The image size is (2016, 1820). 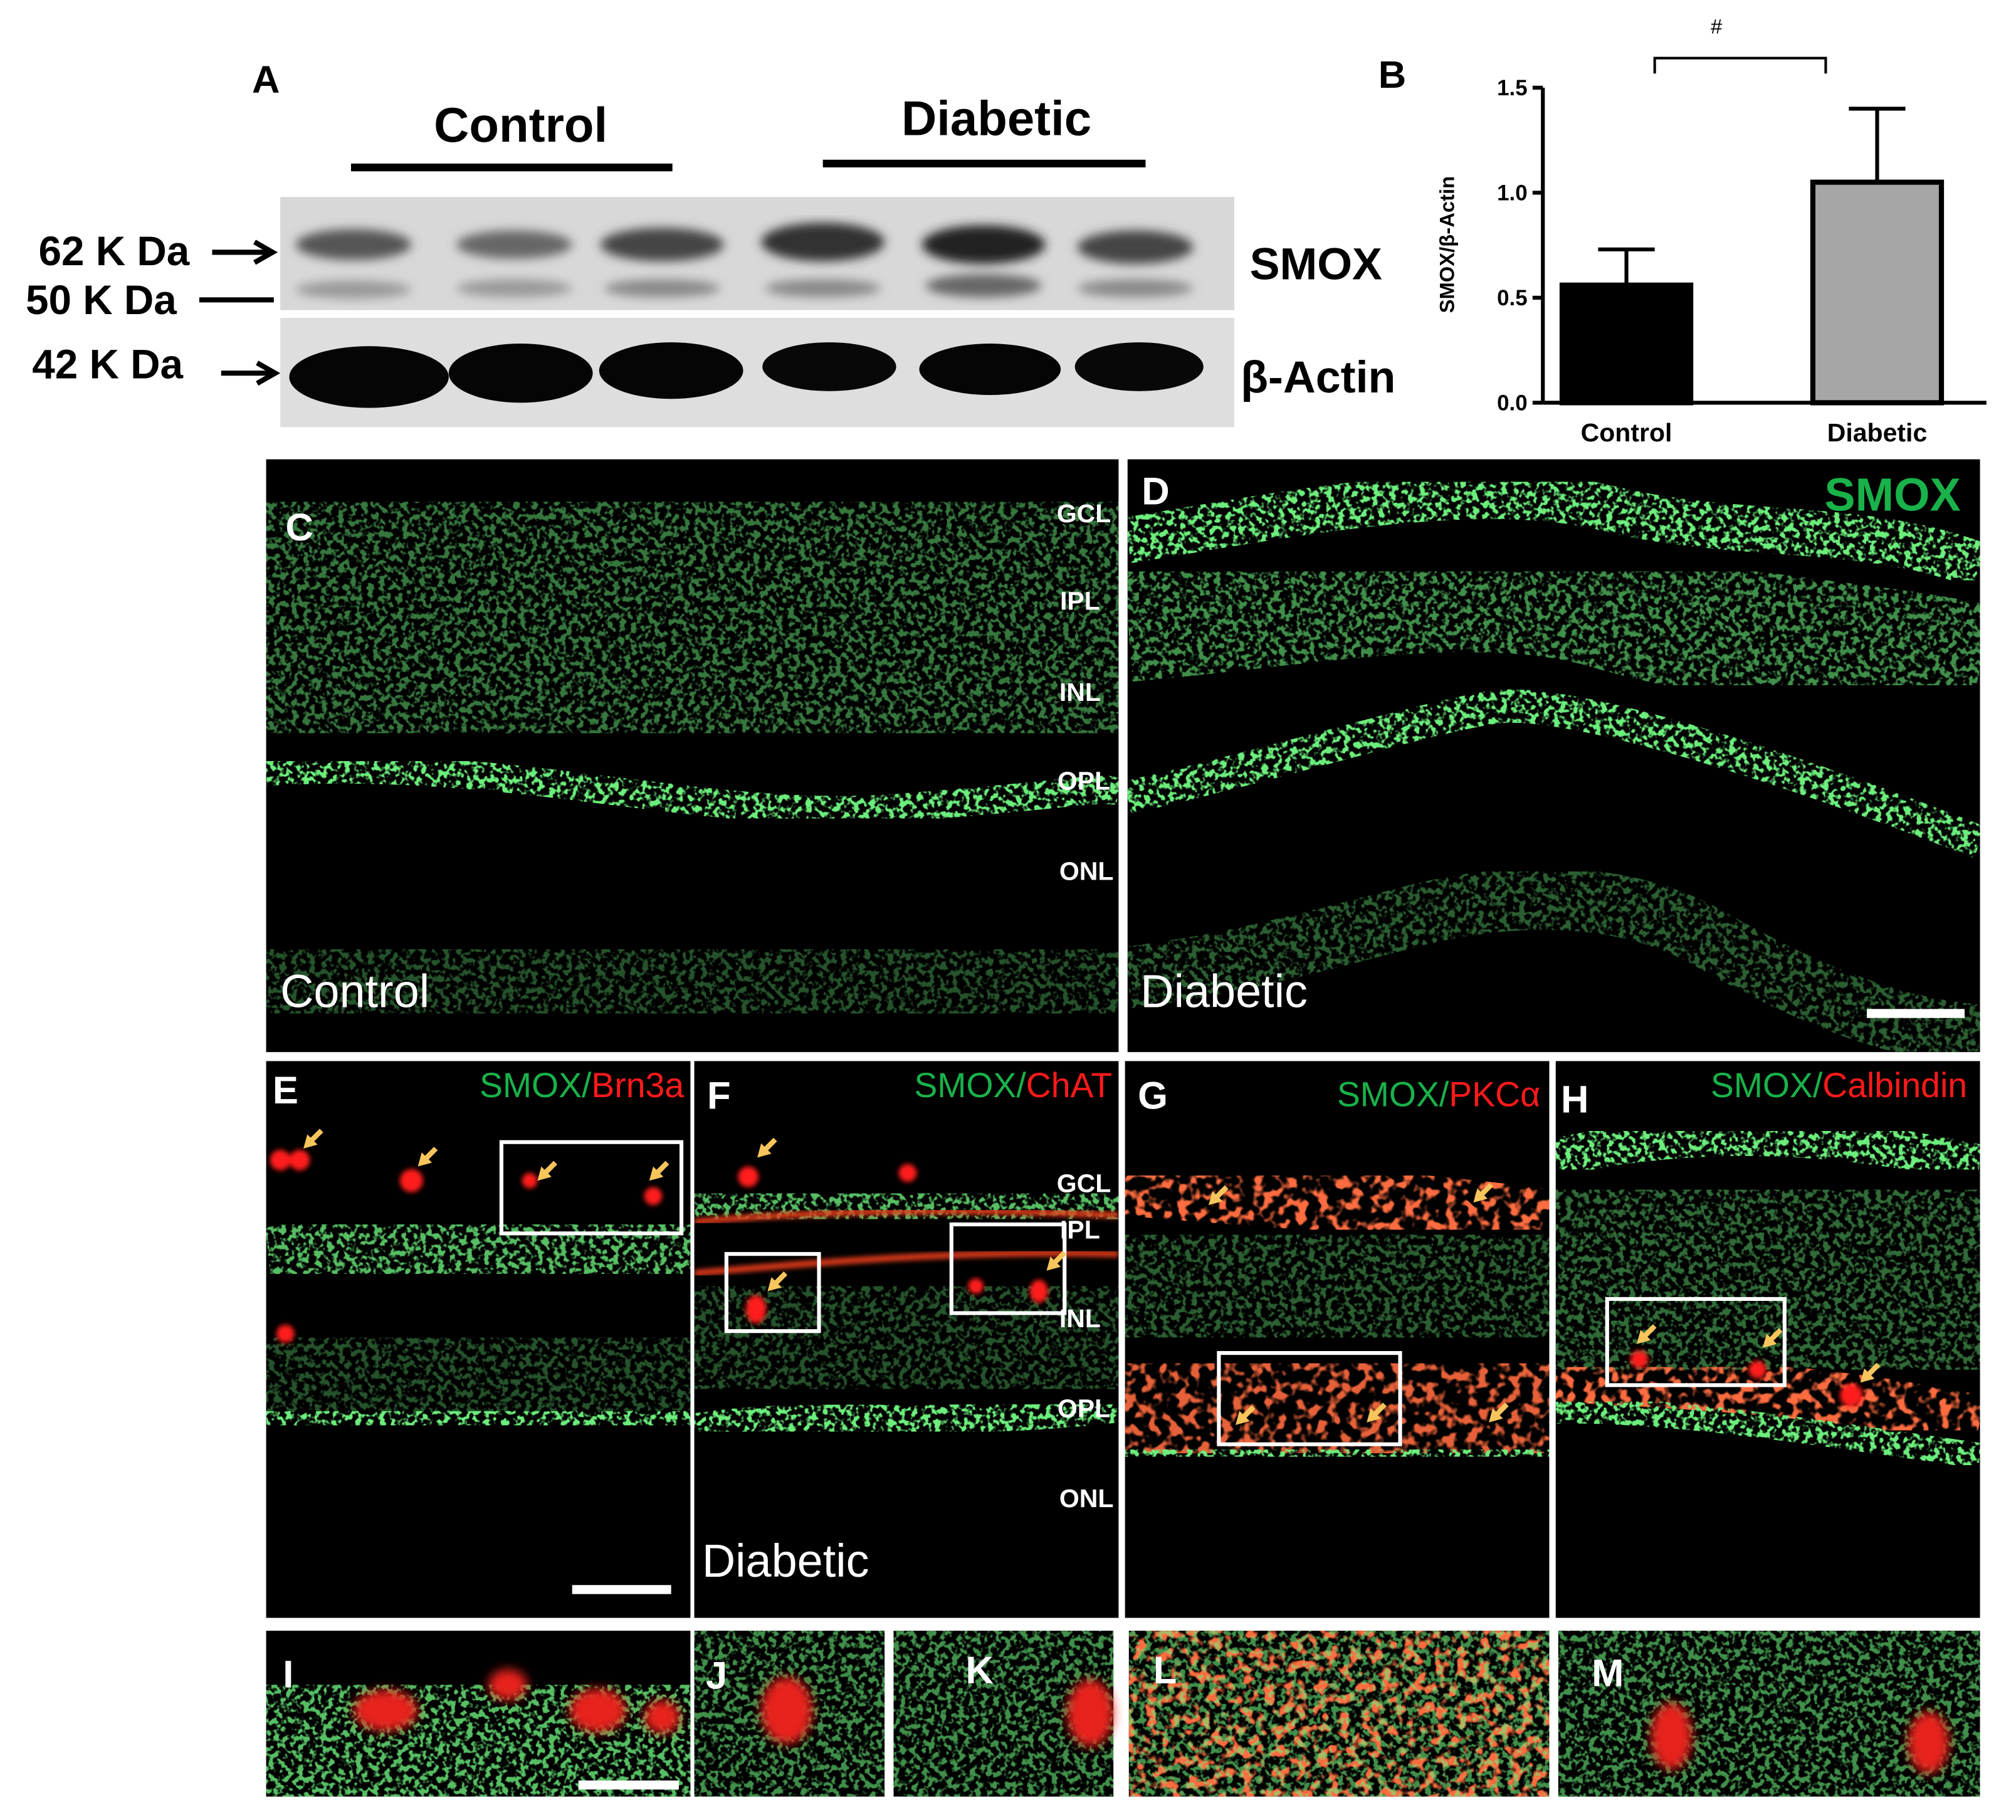 I want to click on layer-label: OPL, so click(x=1084, y=1409).